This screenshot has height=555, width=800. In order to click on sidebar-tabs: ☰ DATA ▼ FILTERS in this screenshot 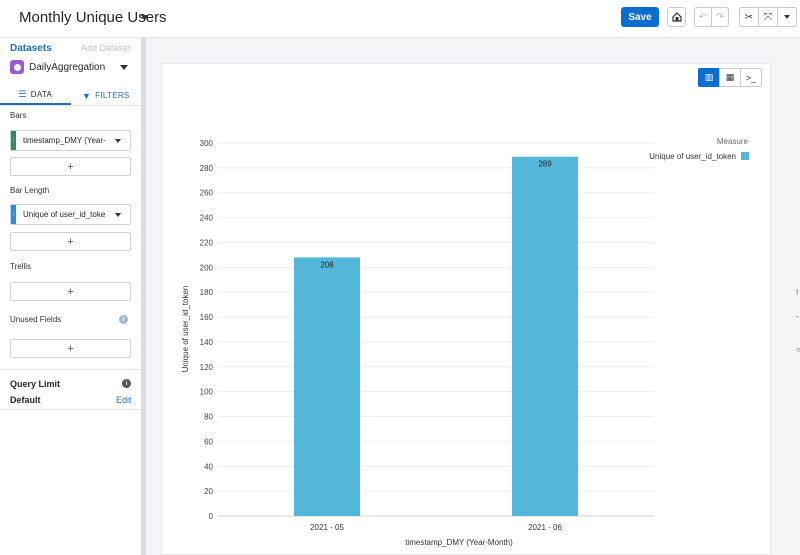, I will do `click(70, 96)`.